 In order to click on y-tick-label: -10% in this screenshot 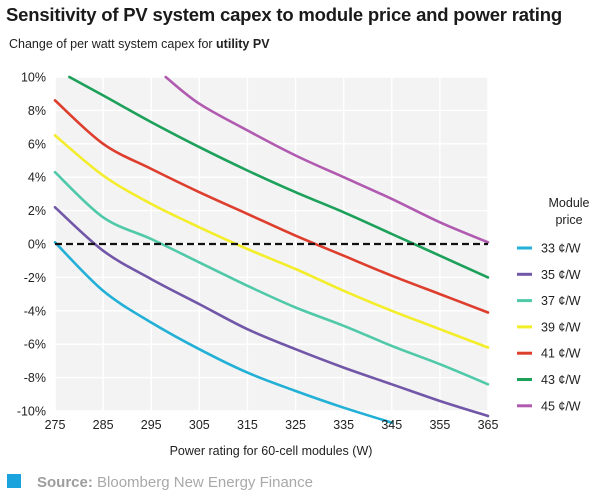, I will do `click(31, 412)`.